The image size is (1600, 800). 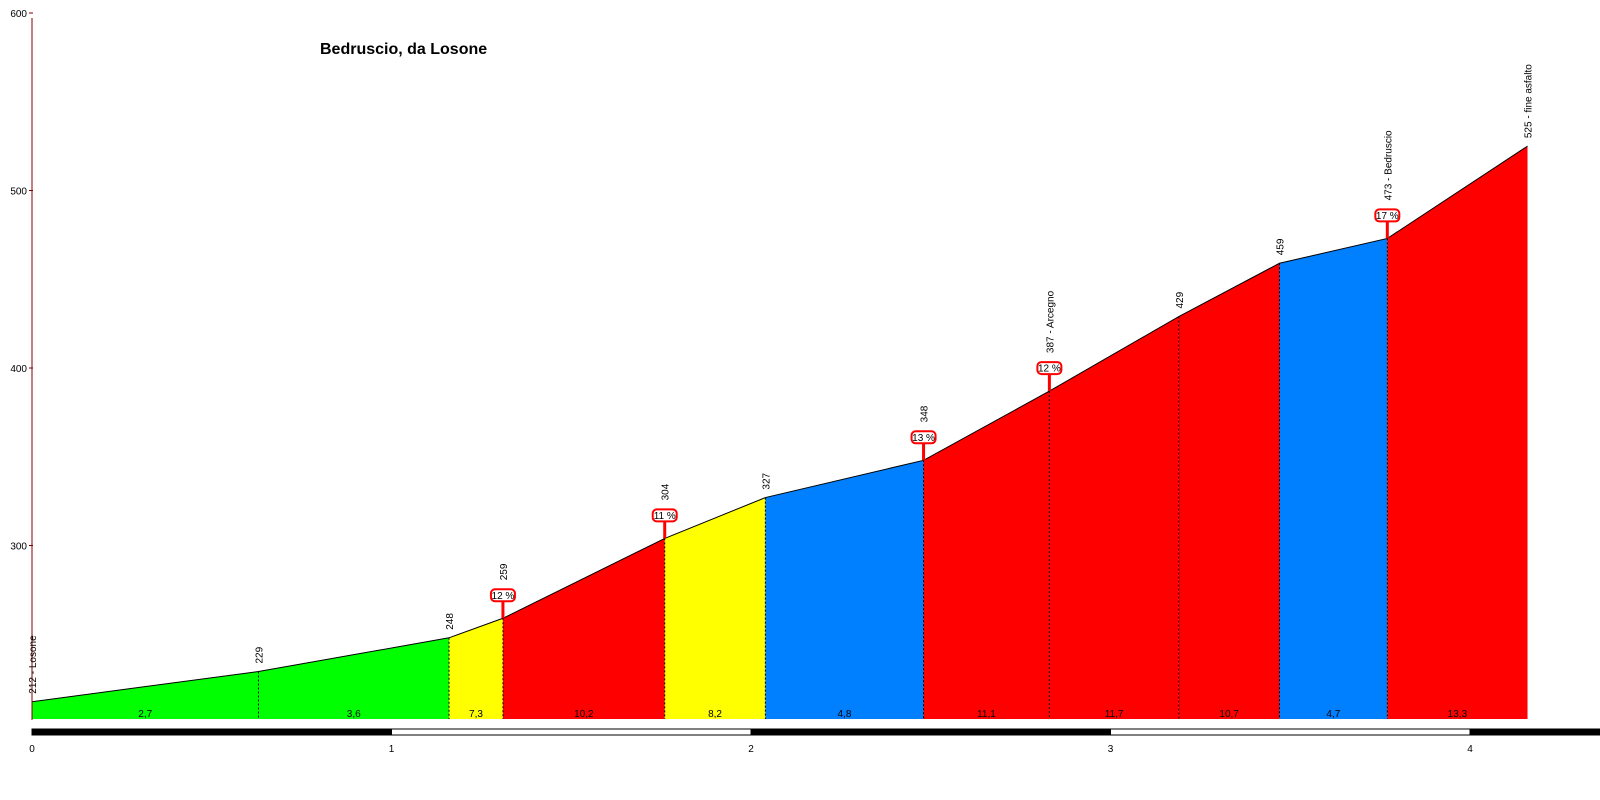 What do you see at coordinates (1458, 714) in the screenshot?
I see `gradient-label: 13,3` at bounding box center [1458, 714].